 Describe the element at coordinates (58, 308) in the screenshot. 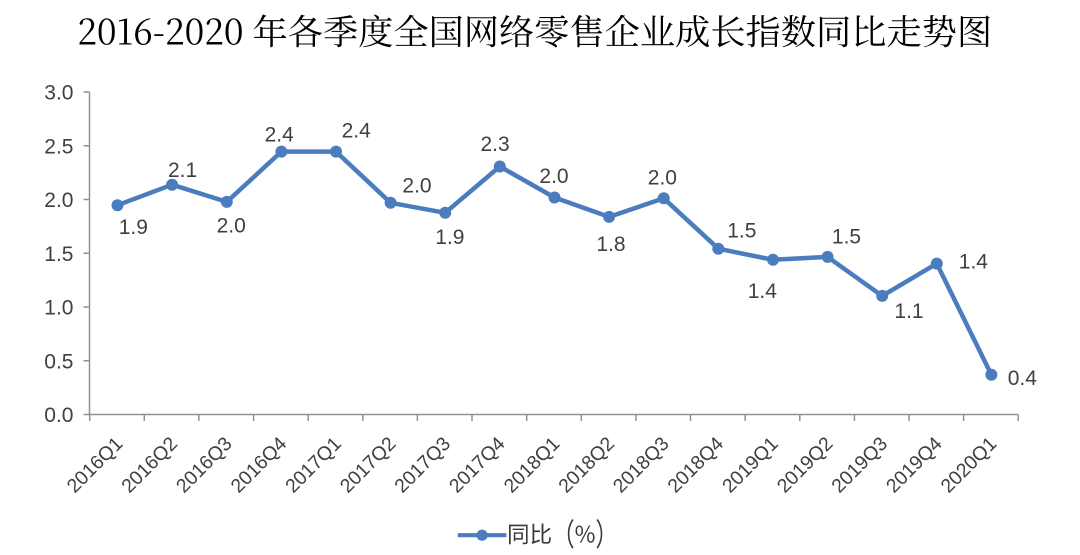

I see `svg-text: 1.0` at that location.